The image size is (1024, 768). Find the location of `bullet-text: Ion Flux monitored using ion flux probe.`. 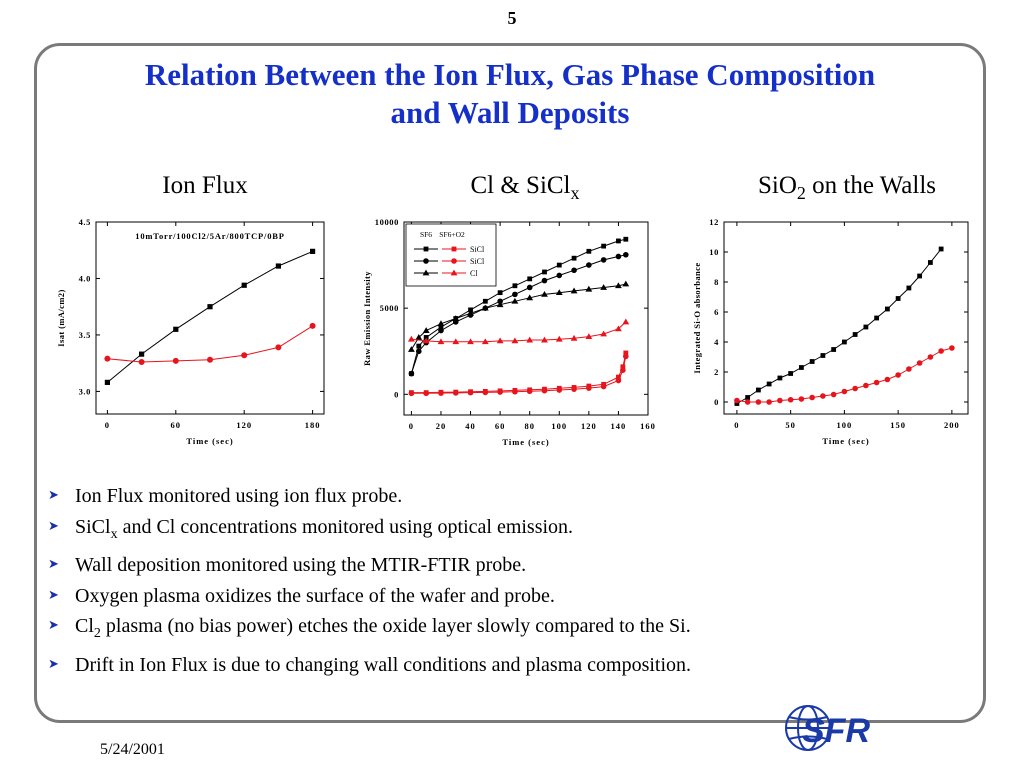

bullet-text: Ion Flux monitored using ion flux probe. is located at coordinates (239, 496).